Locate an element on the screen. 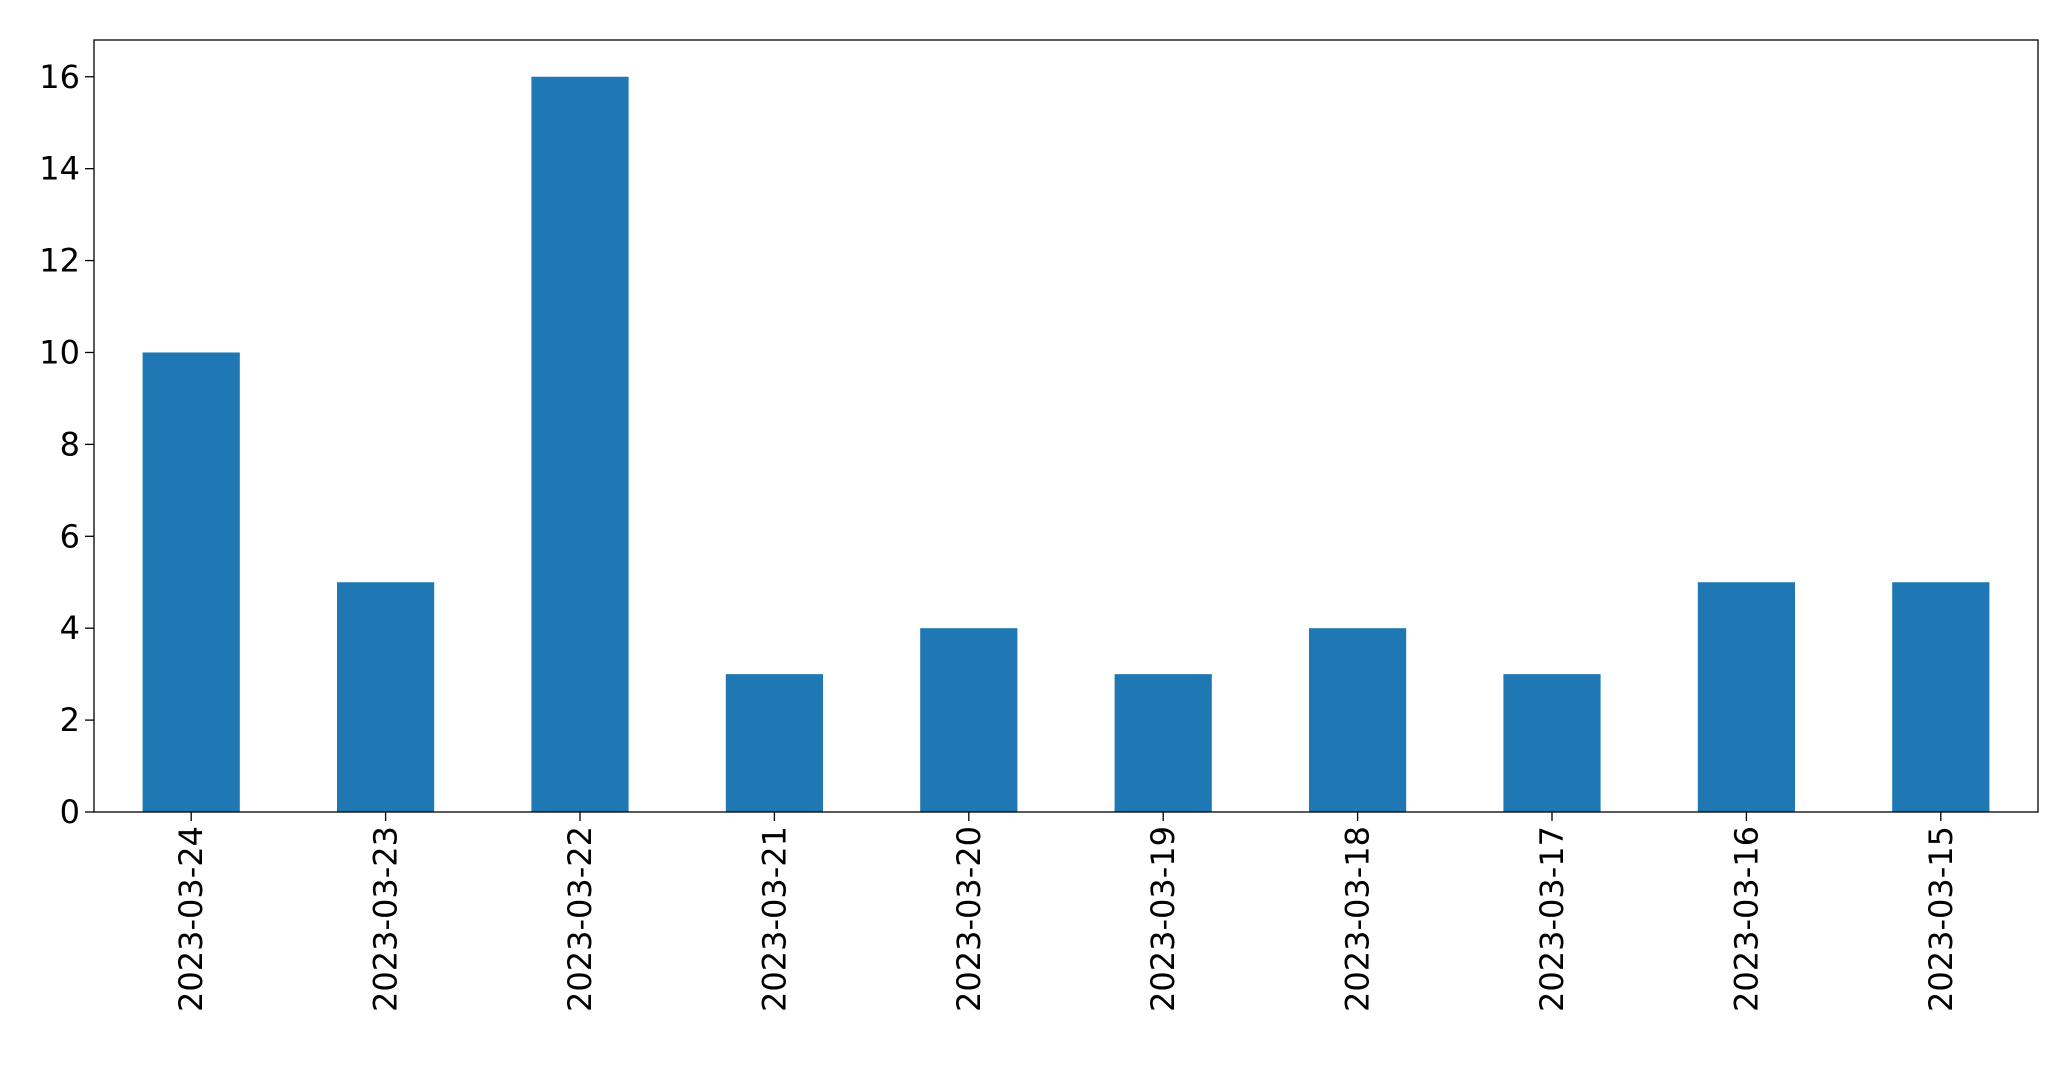 Image resolution: width=2071 pixels, height=1066 pixels. x-tick-label: 2023-03-22 is located at coordinates (580, 919).